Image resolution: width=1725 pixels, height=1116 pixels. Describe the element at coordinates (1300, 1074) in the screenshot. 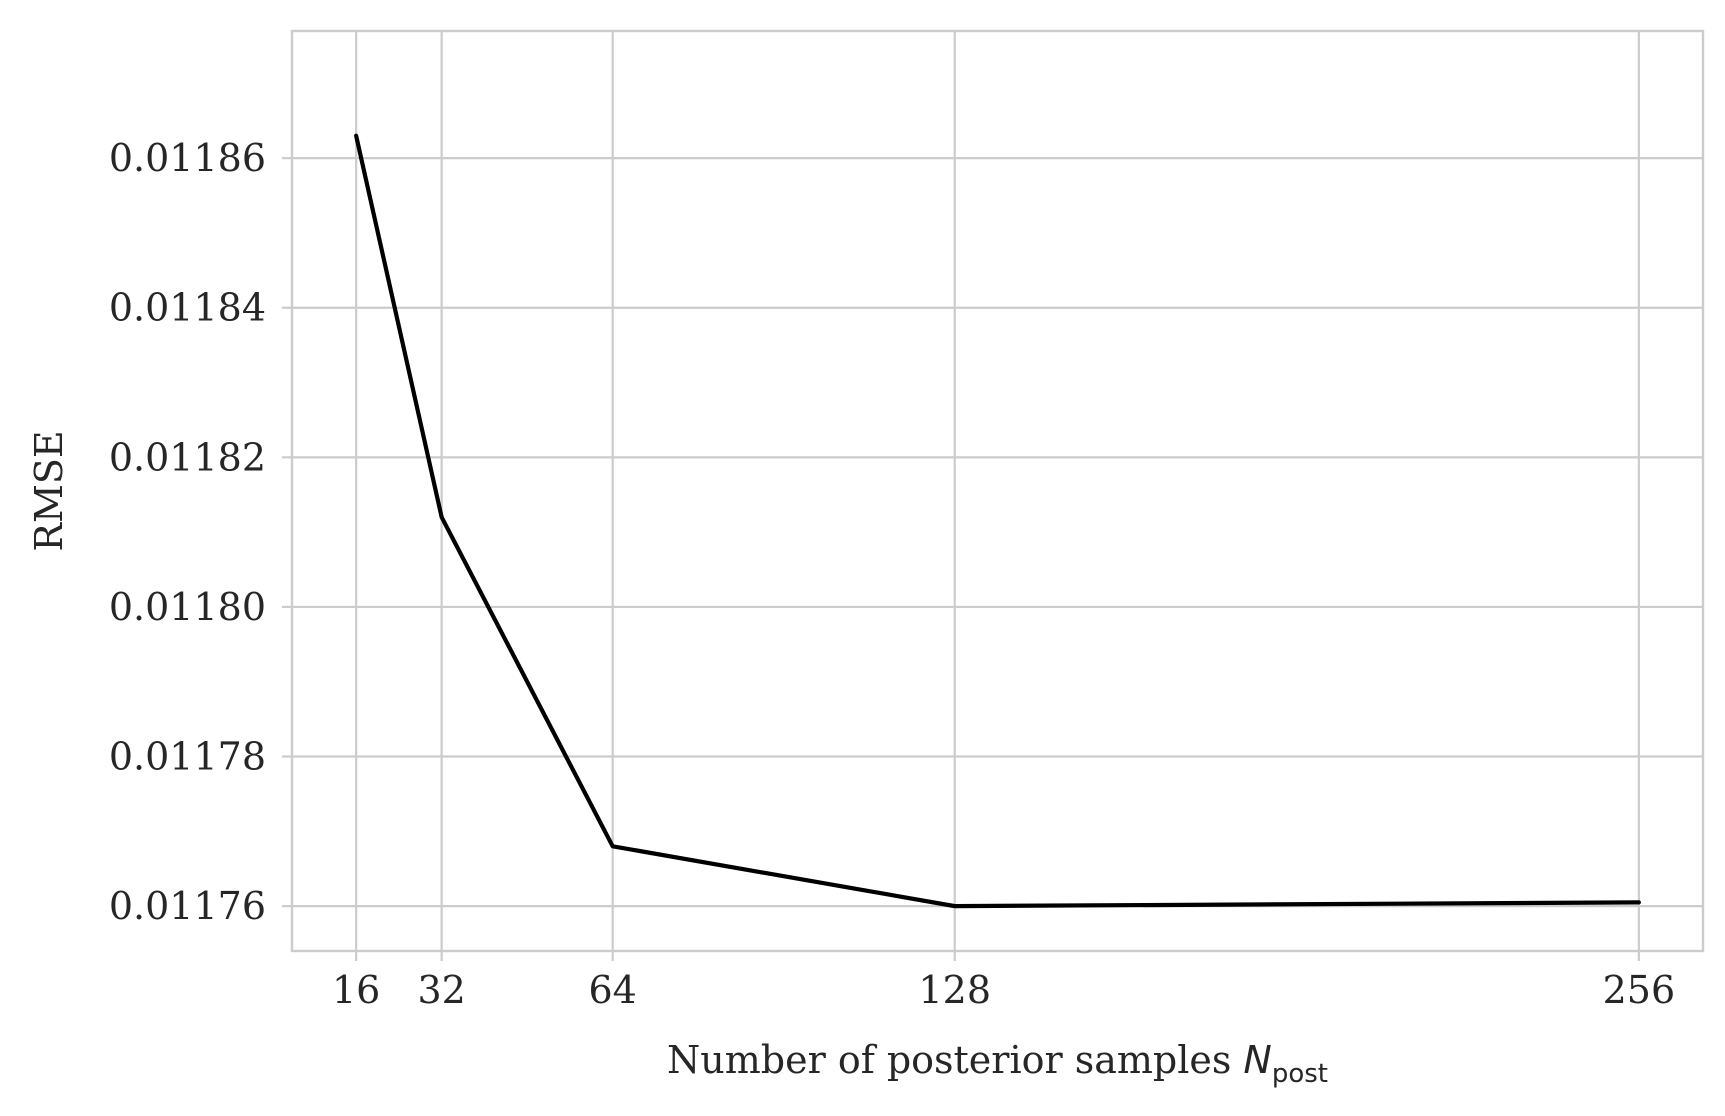

I see `x-axis-label-subscript: post` at that location.